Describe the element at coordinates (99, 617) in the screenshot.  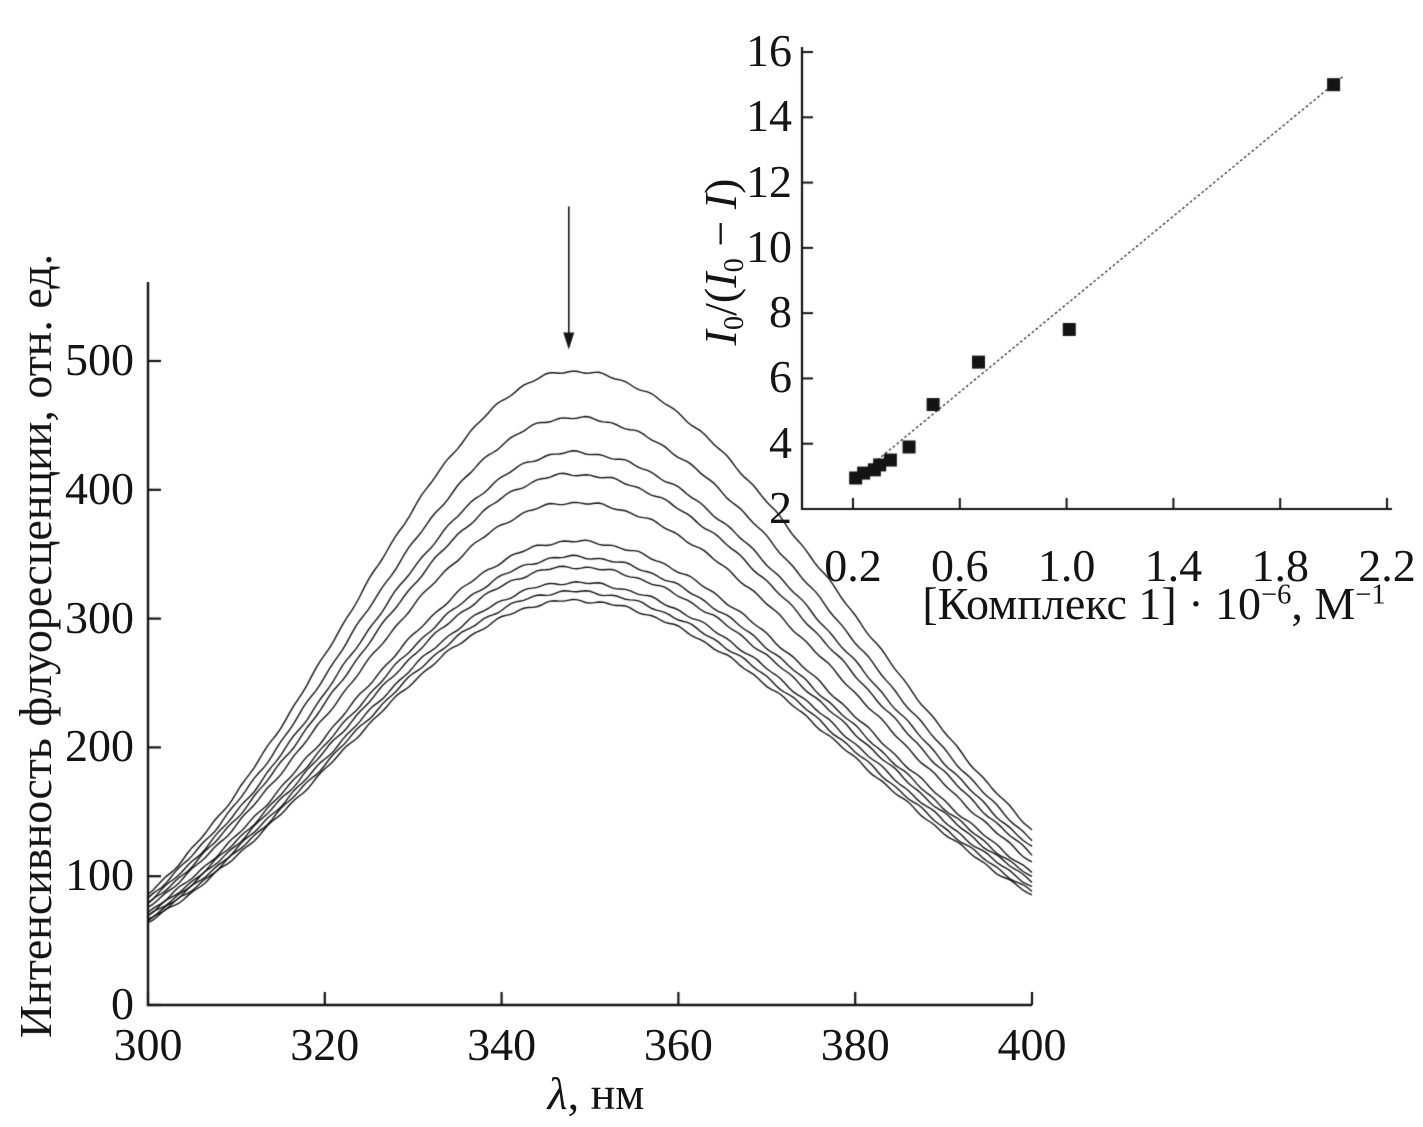
I see `main-y-tick-label-300: 300` at that location.